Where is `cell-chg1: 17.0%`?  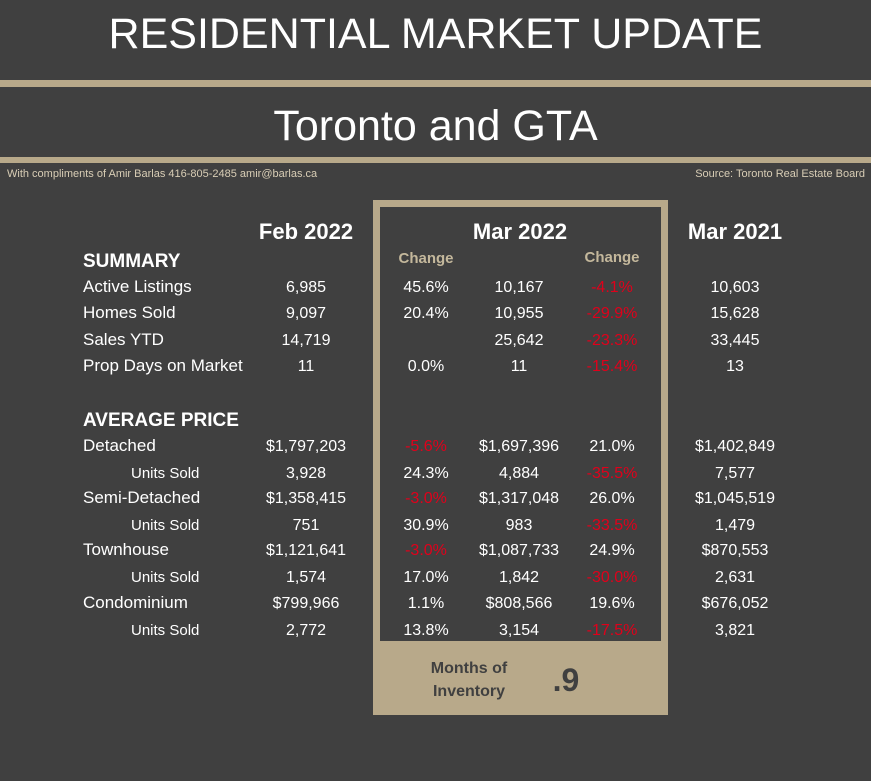
cell-chg1: 17.0% is located at coordinates (426, 577).